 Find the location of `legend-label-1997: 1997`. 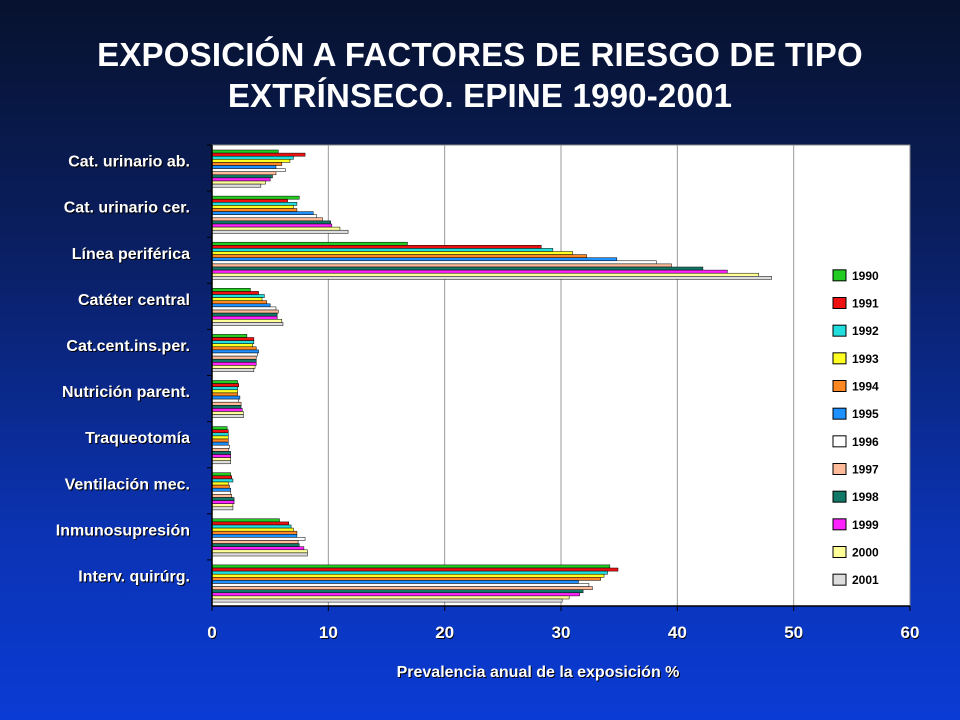

legend-label-1997: 1997 is located at coordinates (865, 470).